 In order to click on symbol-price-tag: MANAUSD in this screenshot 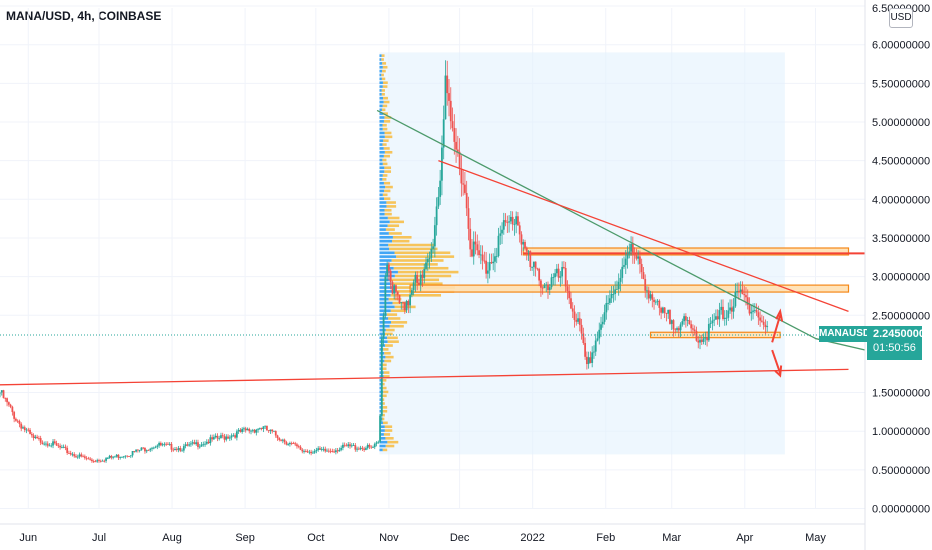, I will do `click(844, 334)`.